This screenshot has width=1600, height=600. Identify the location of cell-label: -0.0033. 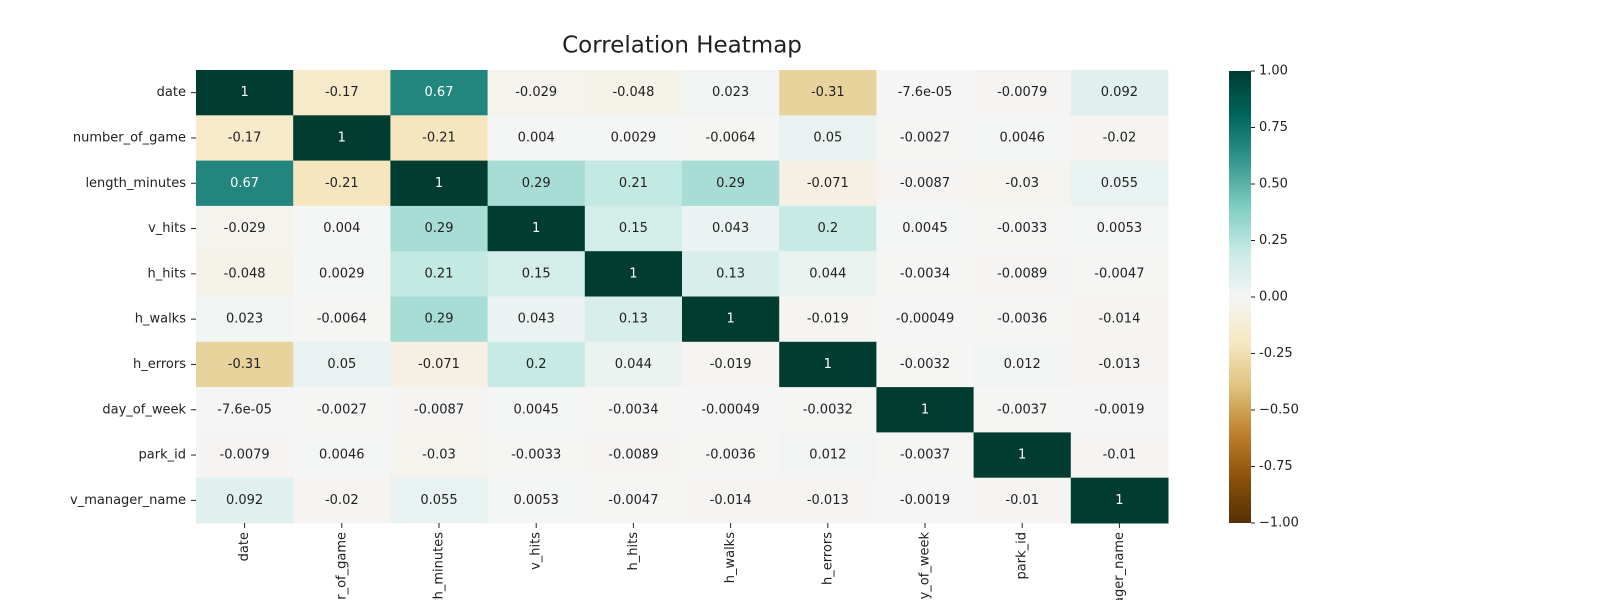
(536, 455).